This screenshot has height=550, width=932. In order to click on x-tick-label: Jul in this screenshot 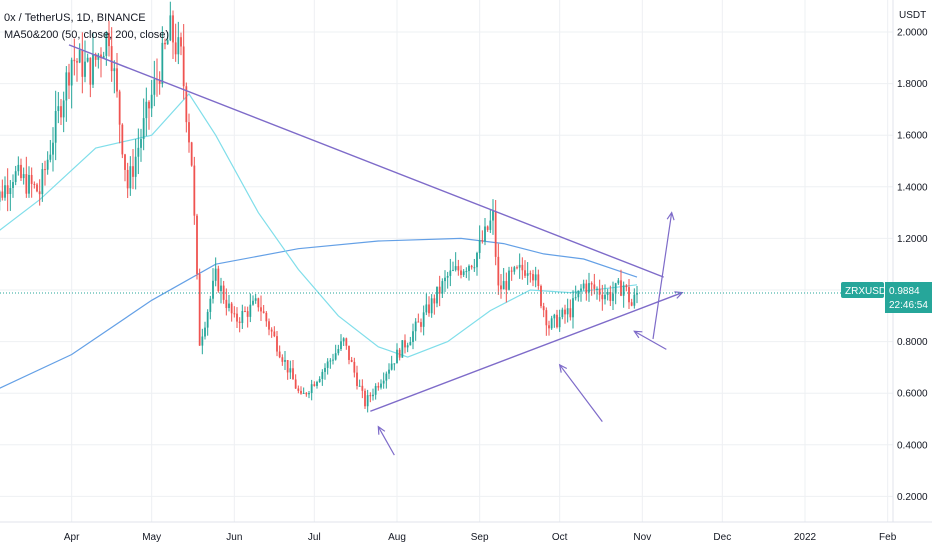, I will do `click(314, 537)`.